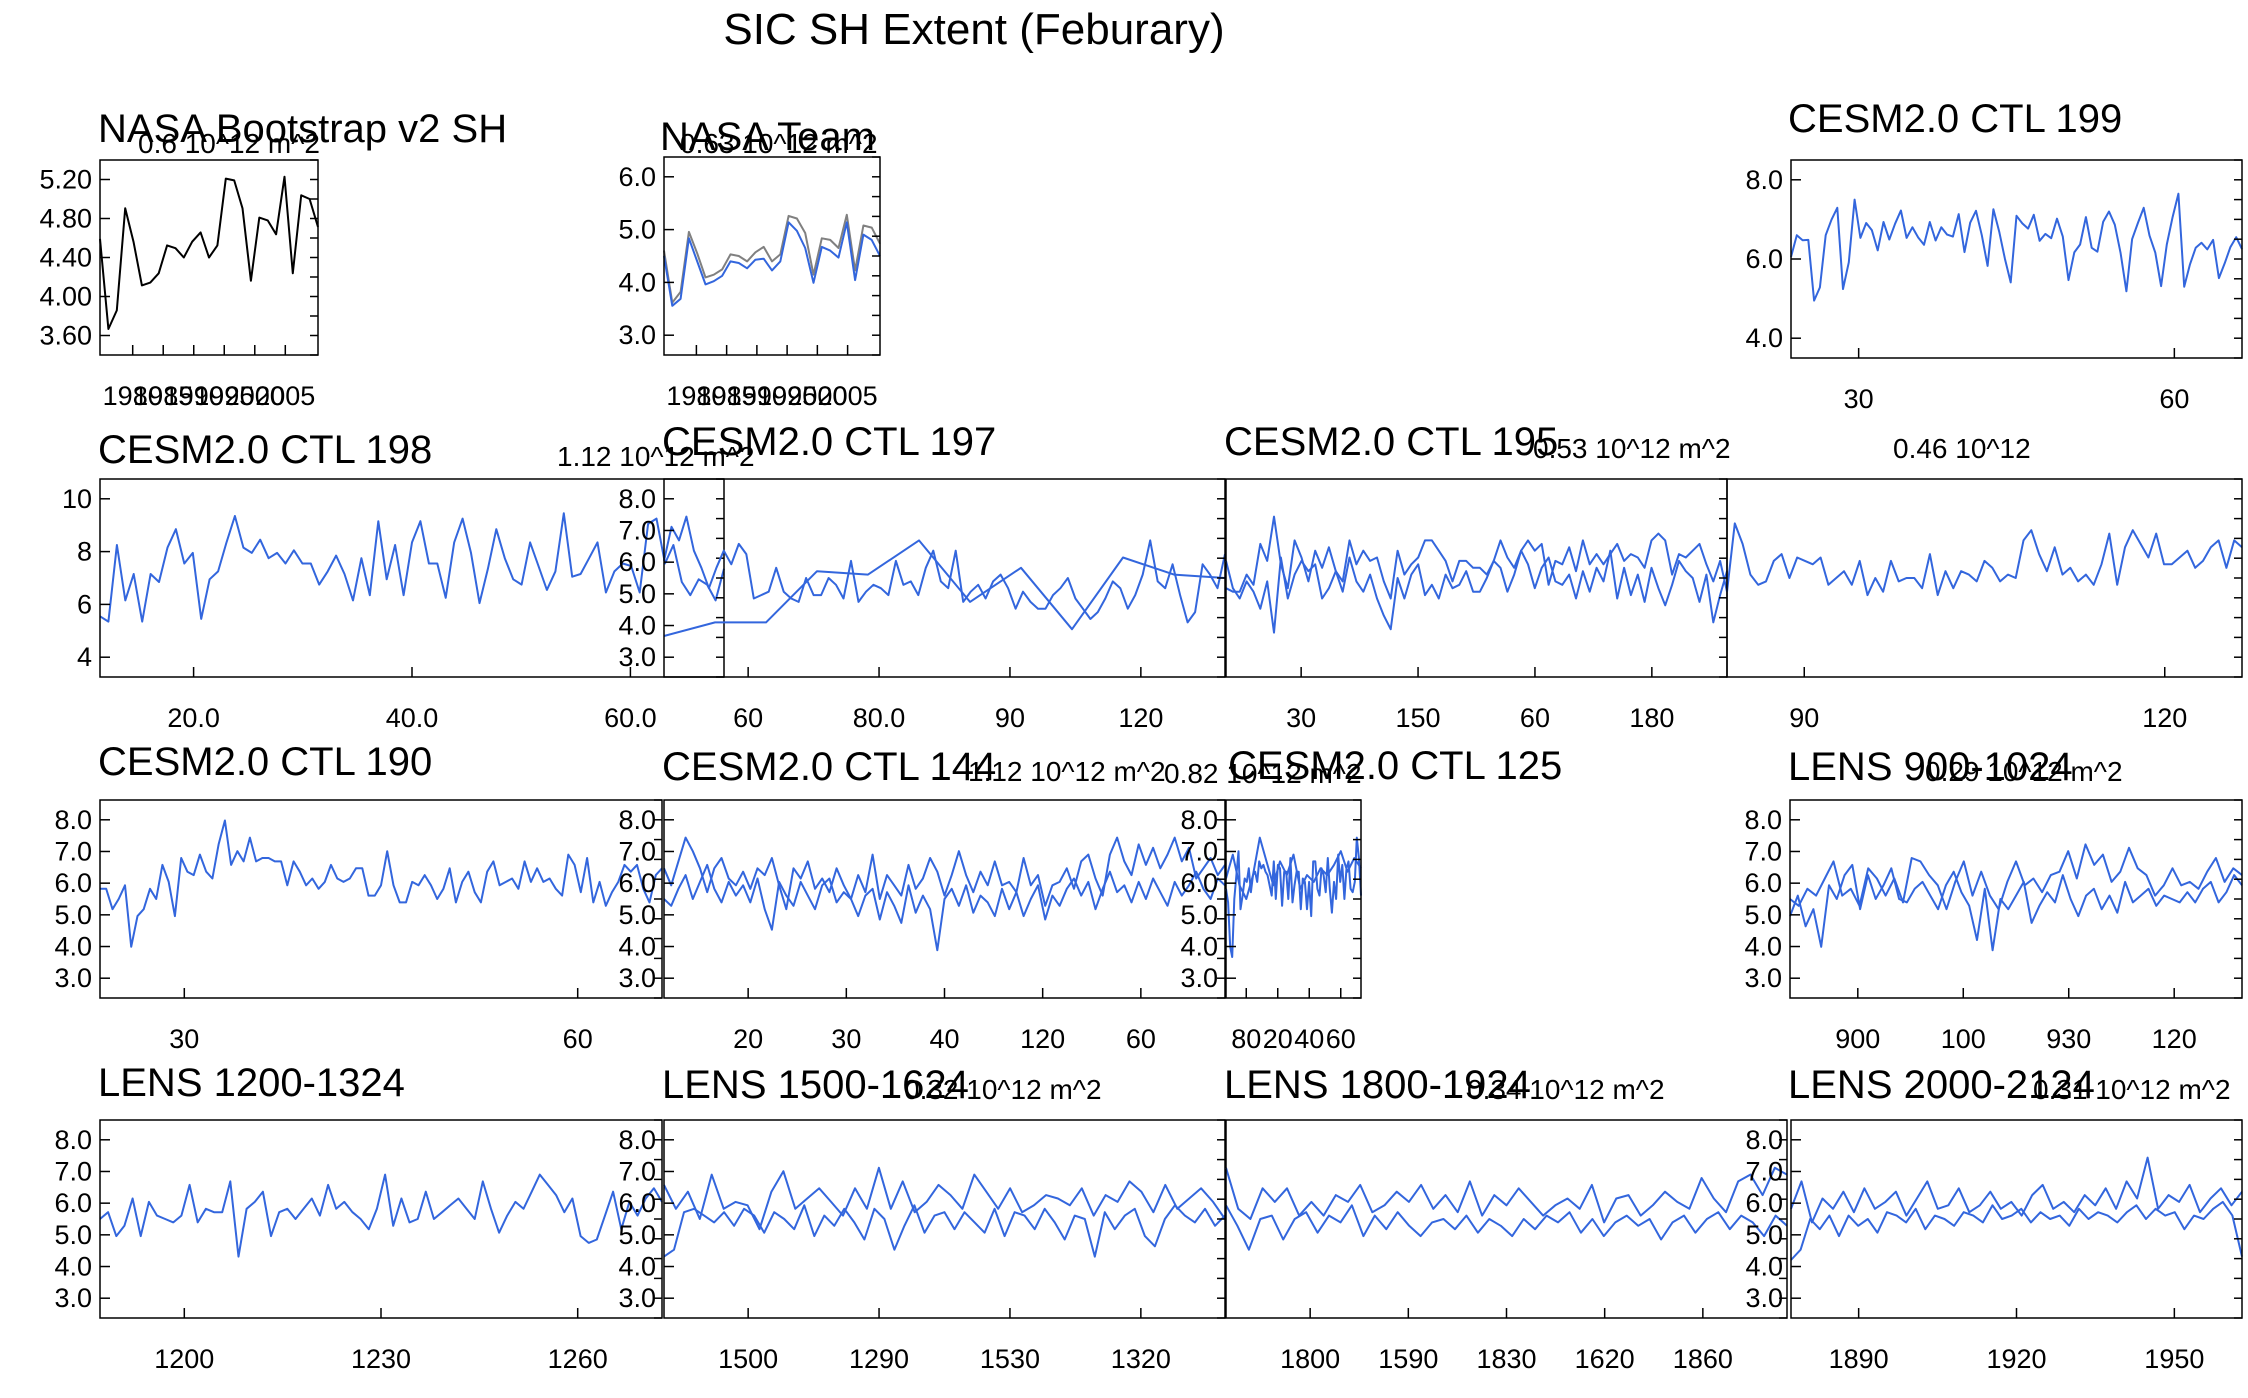 This screenshot has width=2248, height=1398. What do you see at coordinates (2174, 1359) in the screenshot?
I see `panel-15-xtick-label: 1950` at bounding box center [2174, 1359].